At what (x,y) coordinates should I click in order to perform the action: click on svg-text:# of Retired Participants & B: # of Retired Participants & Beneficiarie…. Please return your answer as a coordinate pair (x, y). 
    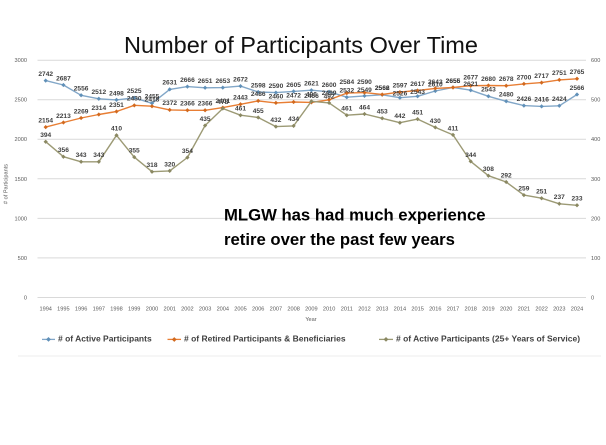
    Looking at the image, I should click on (265, 339).